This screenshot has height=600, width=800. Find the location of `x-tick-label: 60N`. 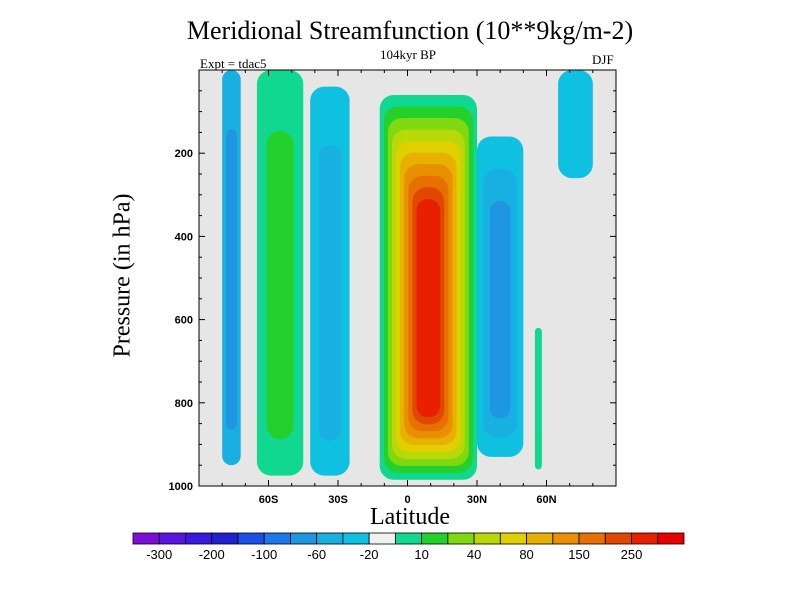

x-tick-label: 60N is located at coordinates (546, 500).